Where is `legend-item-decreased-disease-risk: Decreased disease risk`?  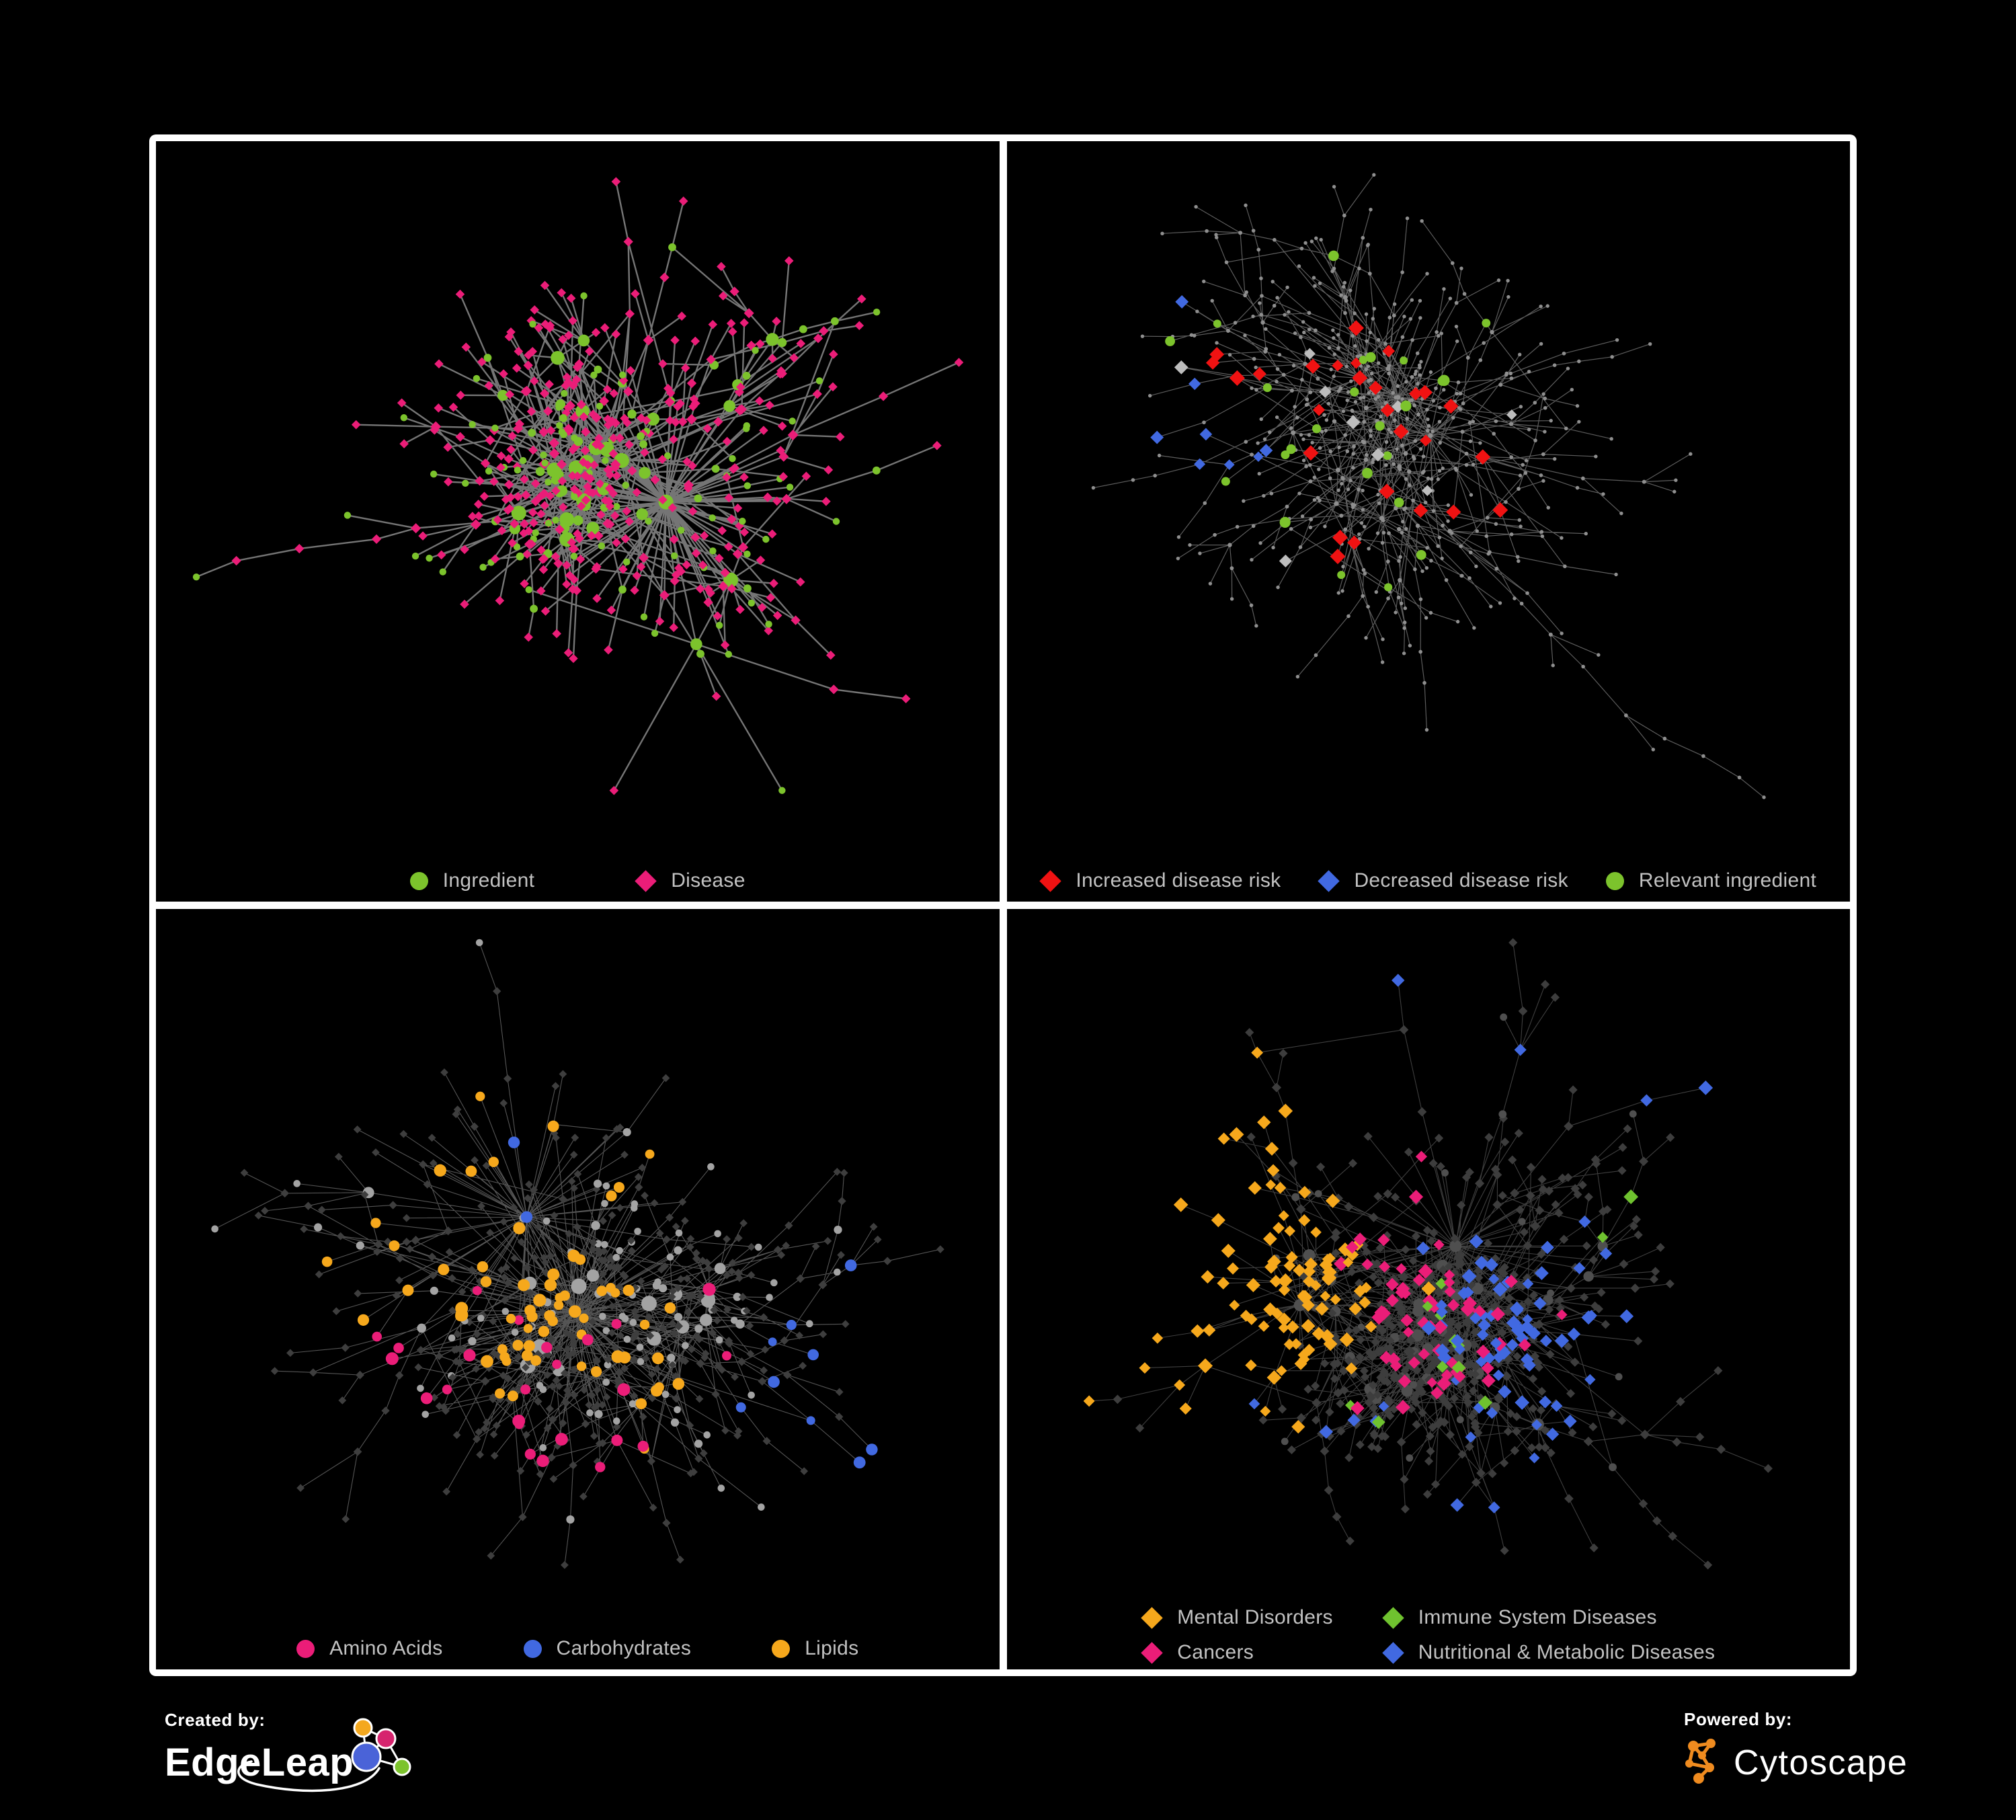
legend-item-decreased-disease-risk: Decreased disease risk is located at coordinates (1443, 880).